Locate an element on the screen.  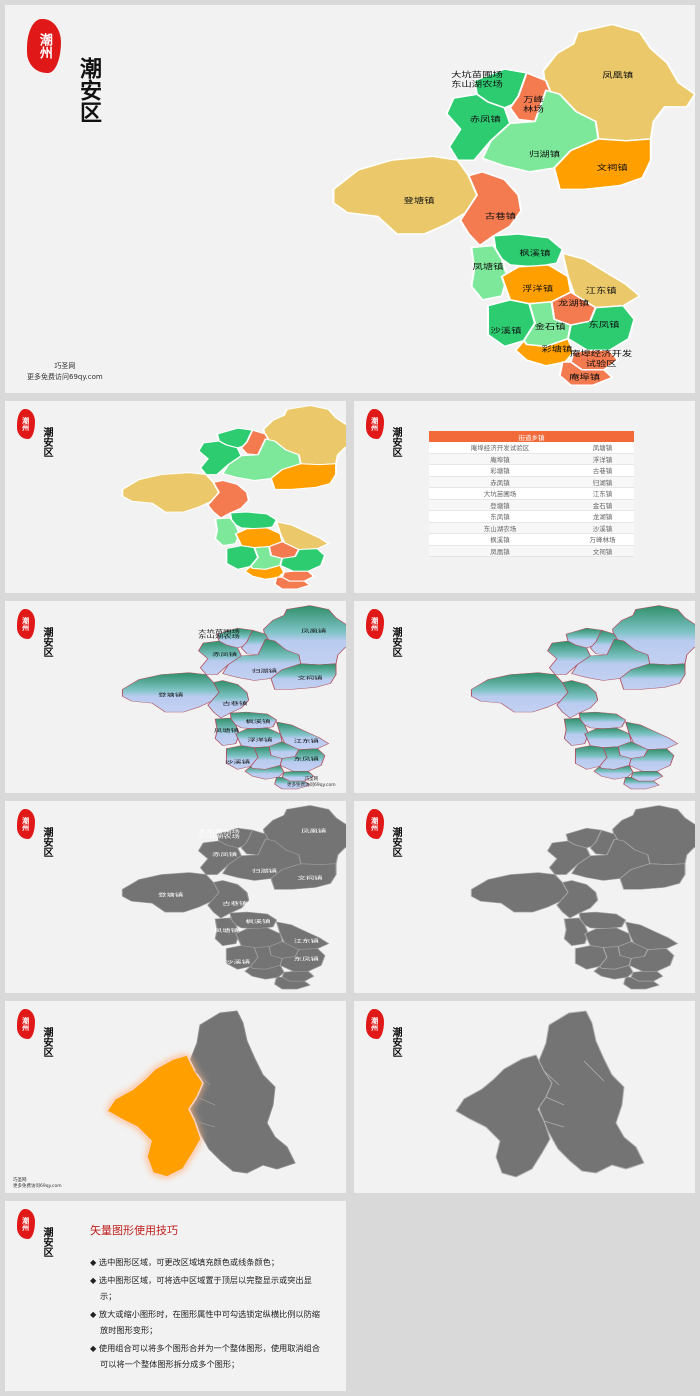
label-wenci: 文祠镇 is located at coordinates (309, 878).